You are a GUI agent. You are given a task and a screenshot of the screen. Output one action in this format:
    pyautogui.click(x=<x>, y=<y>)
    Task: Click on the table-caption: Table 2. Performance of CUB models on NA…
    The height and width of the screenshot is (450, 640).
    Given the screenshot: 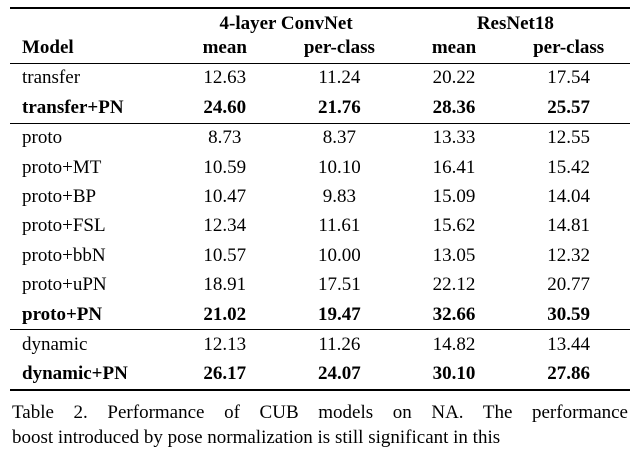 What is the action you would take?
    pyautogui.click(x=320, y=425)
    